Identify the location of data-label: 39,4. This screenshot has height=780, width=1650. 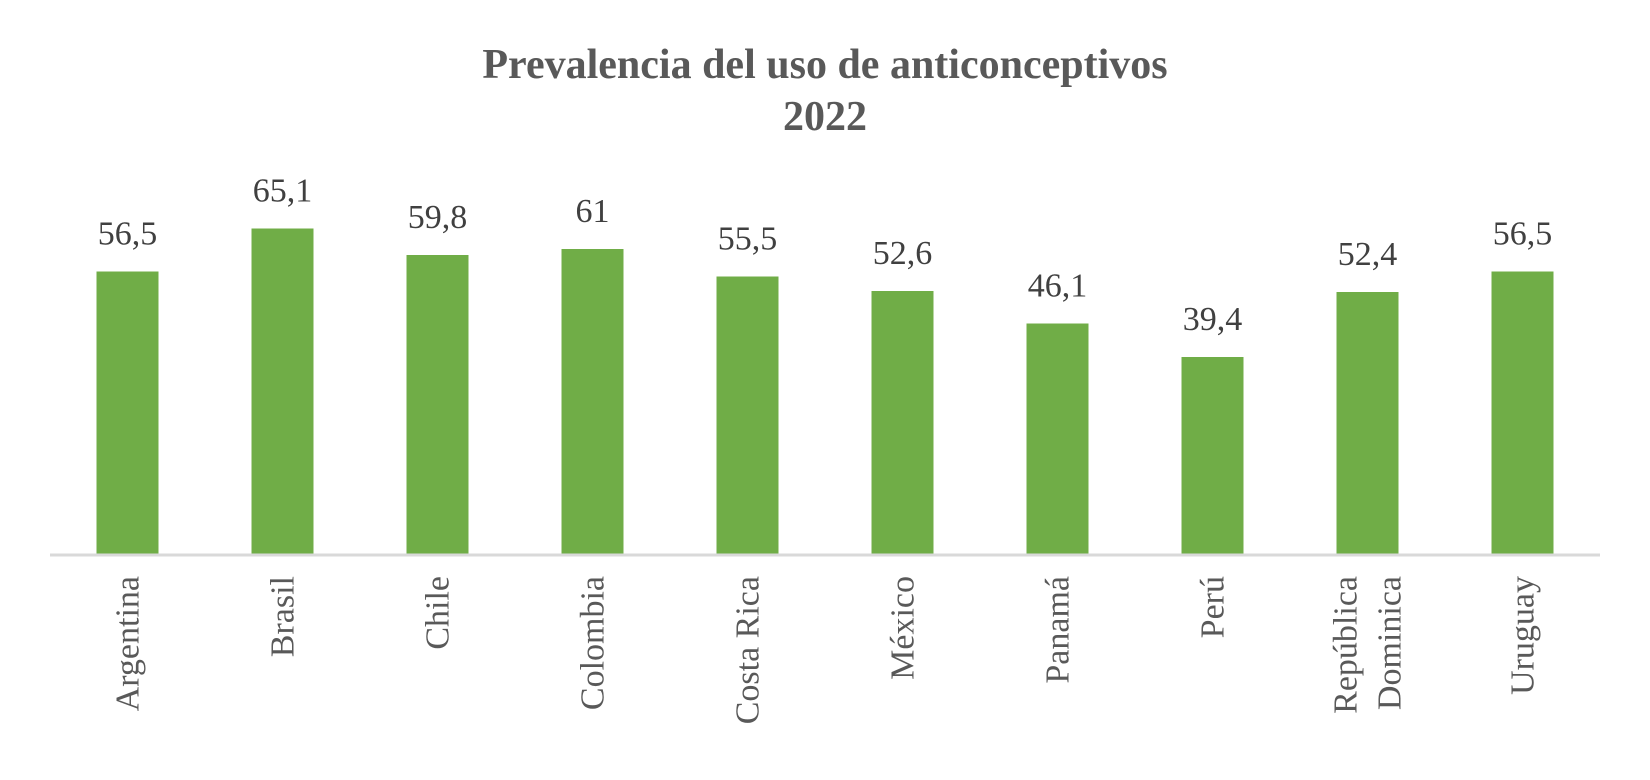
(1213, 319).